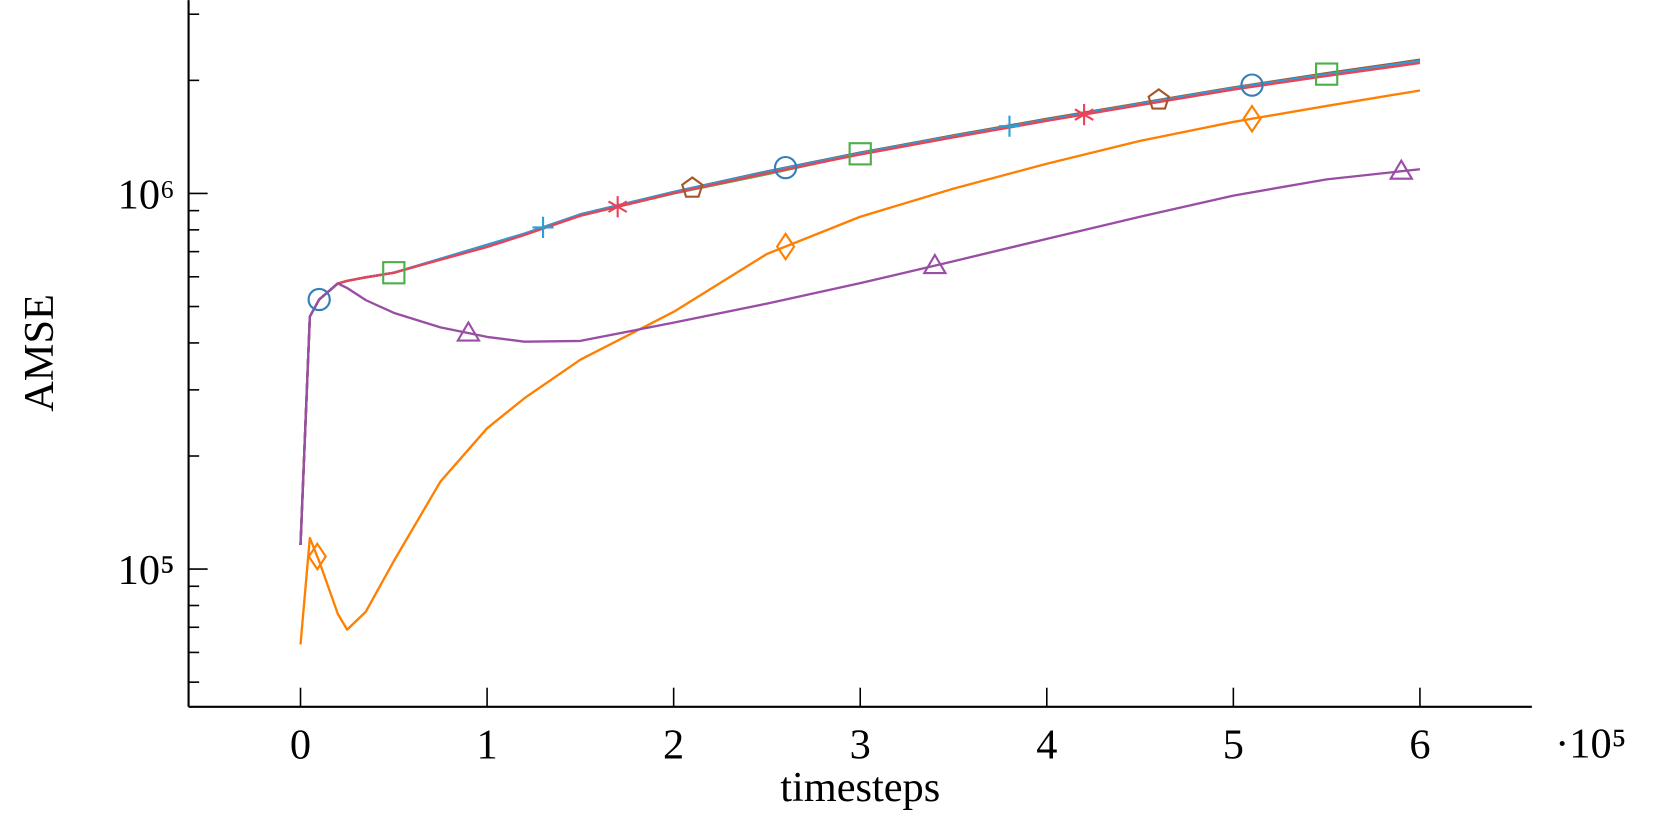 This screenshot has height=833, width=1659. Describe the element at coordinates (860, 787) in the screenshot. I see `x-axis-title: timesteps` at that location.